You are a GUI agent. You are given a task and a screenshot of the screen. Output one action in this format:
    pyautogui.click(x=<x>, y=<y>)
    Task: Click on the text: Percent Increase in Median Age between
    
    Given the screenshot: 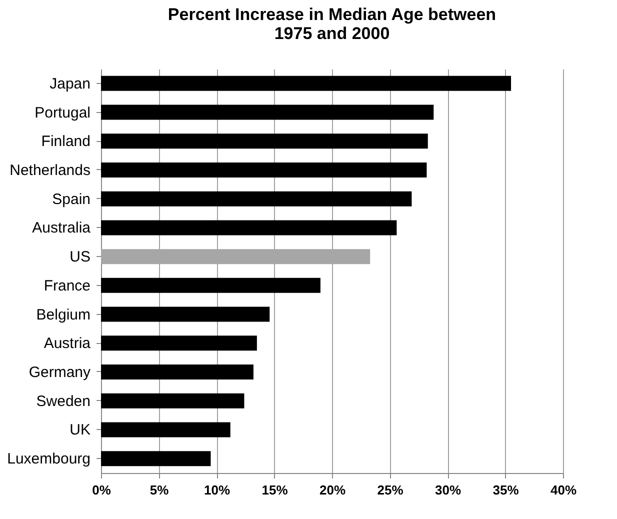 What is the action you would take?
    pyautogui.click(x=332, y=14)
    